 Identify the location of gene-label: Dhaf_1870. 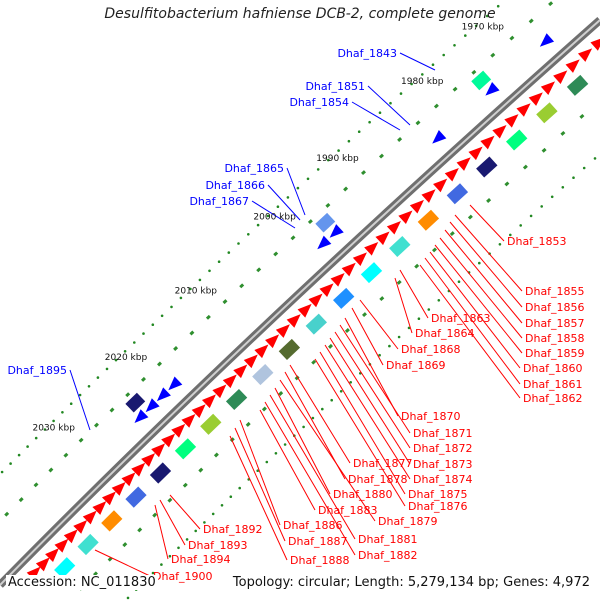
(431, 416).